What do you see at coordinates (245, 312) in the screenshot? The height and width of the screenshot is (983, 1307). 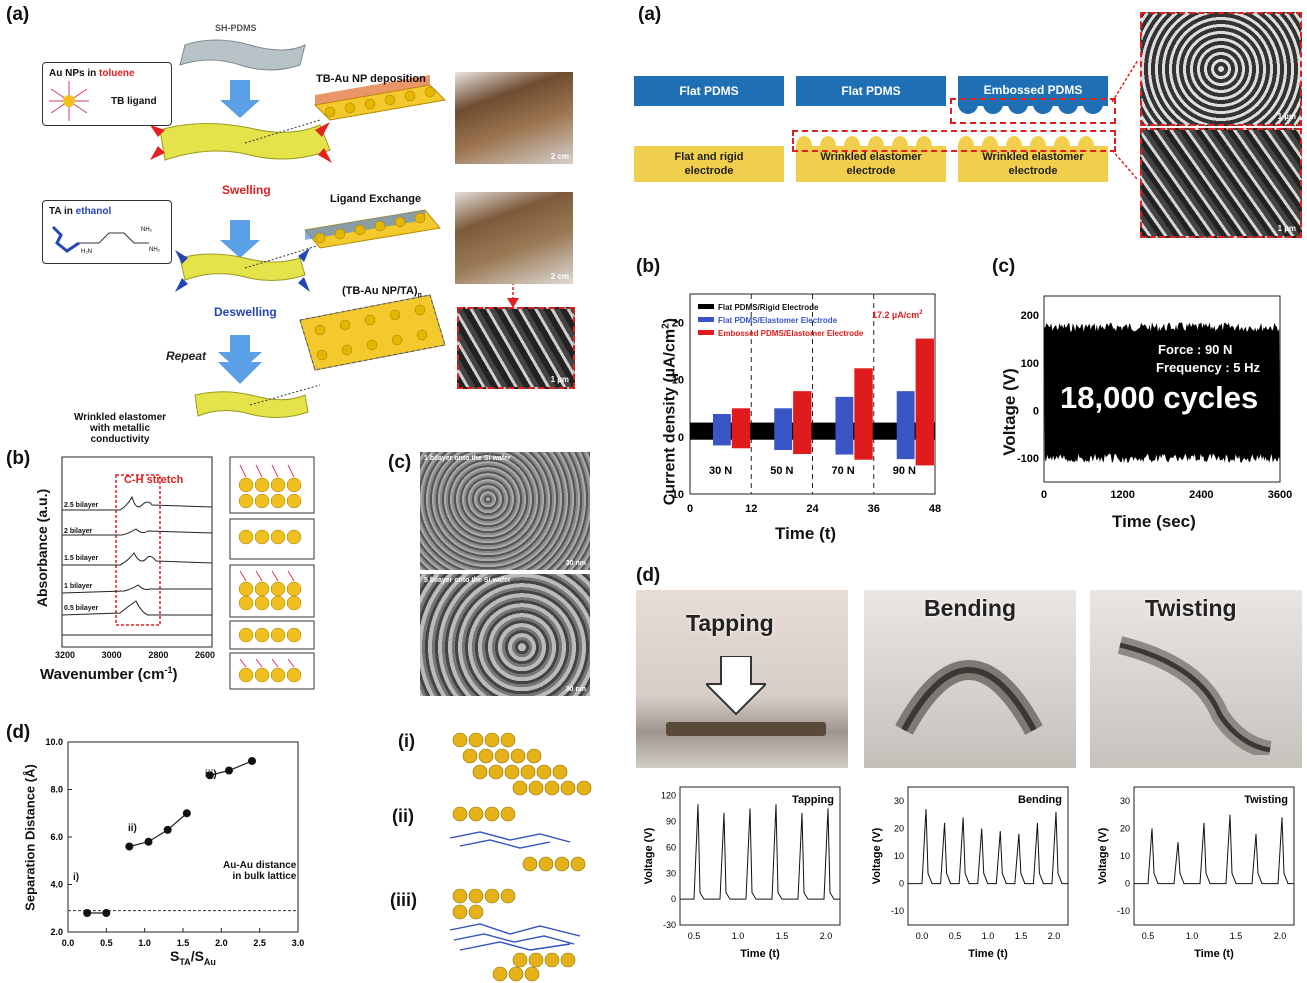 I see `deswelling-label: Deswelling` at bounding box center [245, 312].